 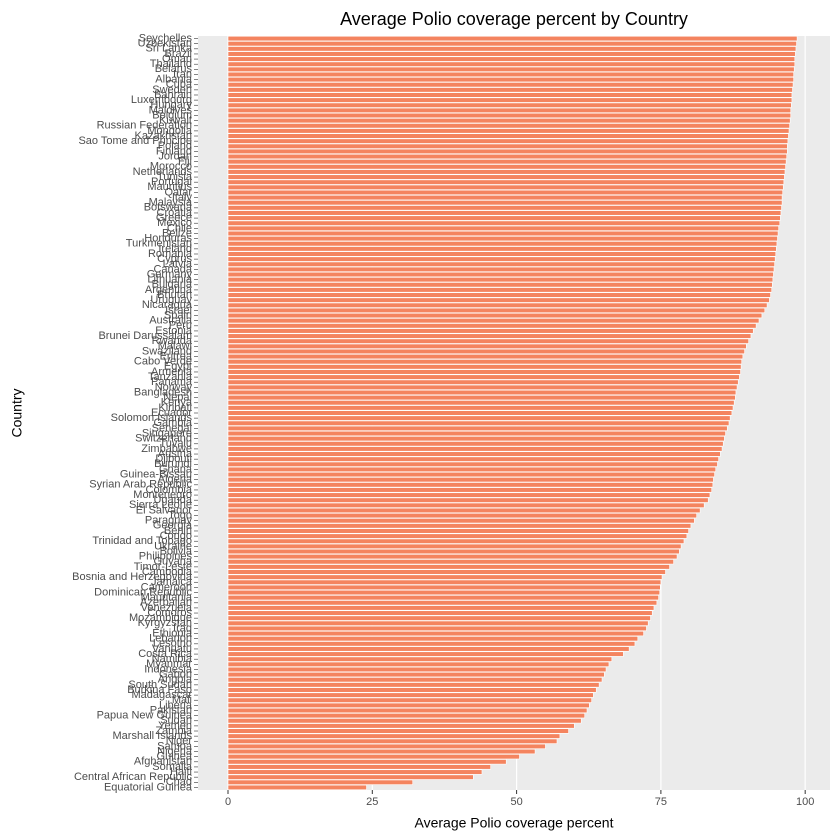 What do you see at coordinates (152, 418) in the screenshot?
I see `y-tick-label: Solomon Islands` at bounding box center [152, 418].